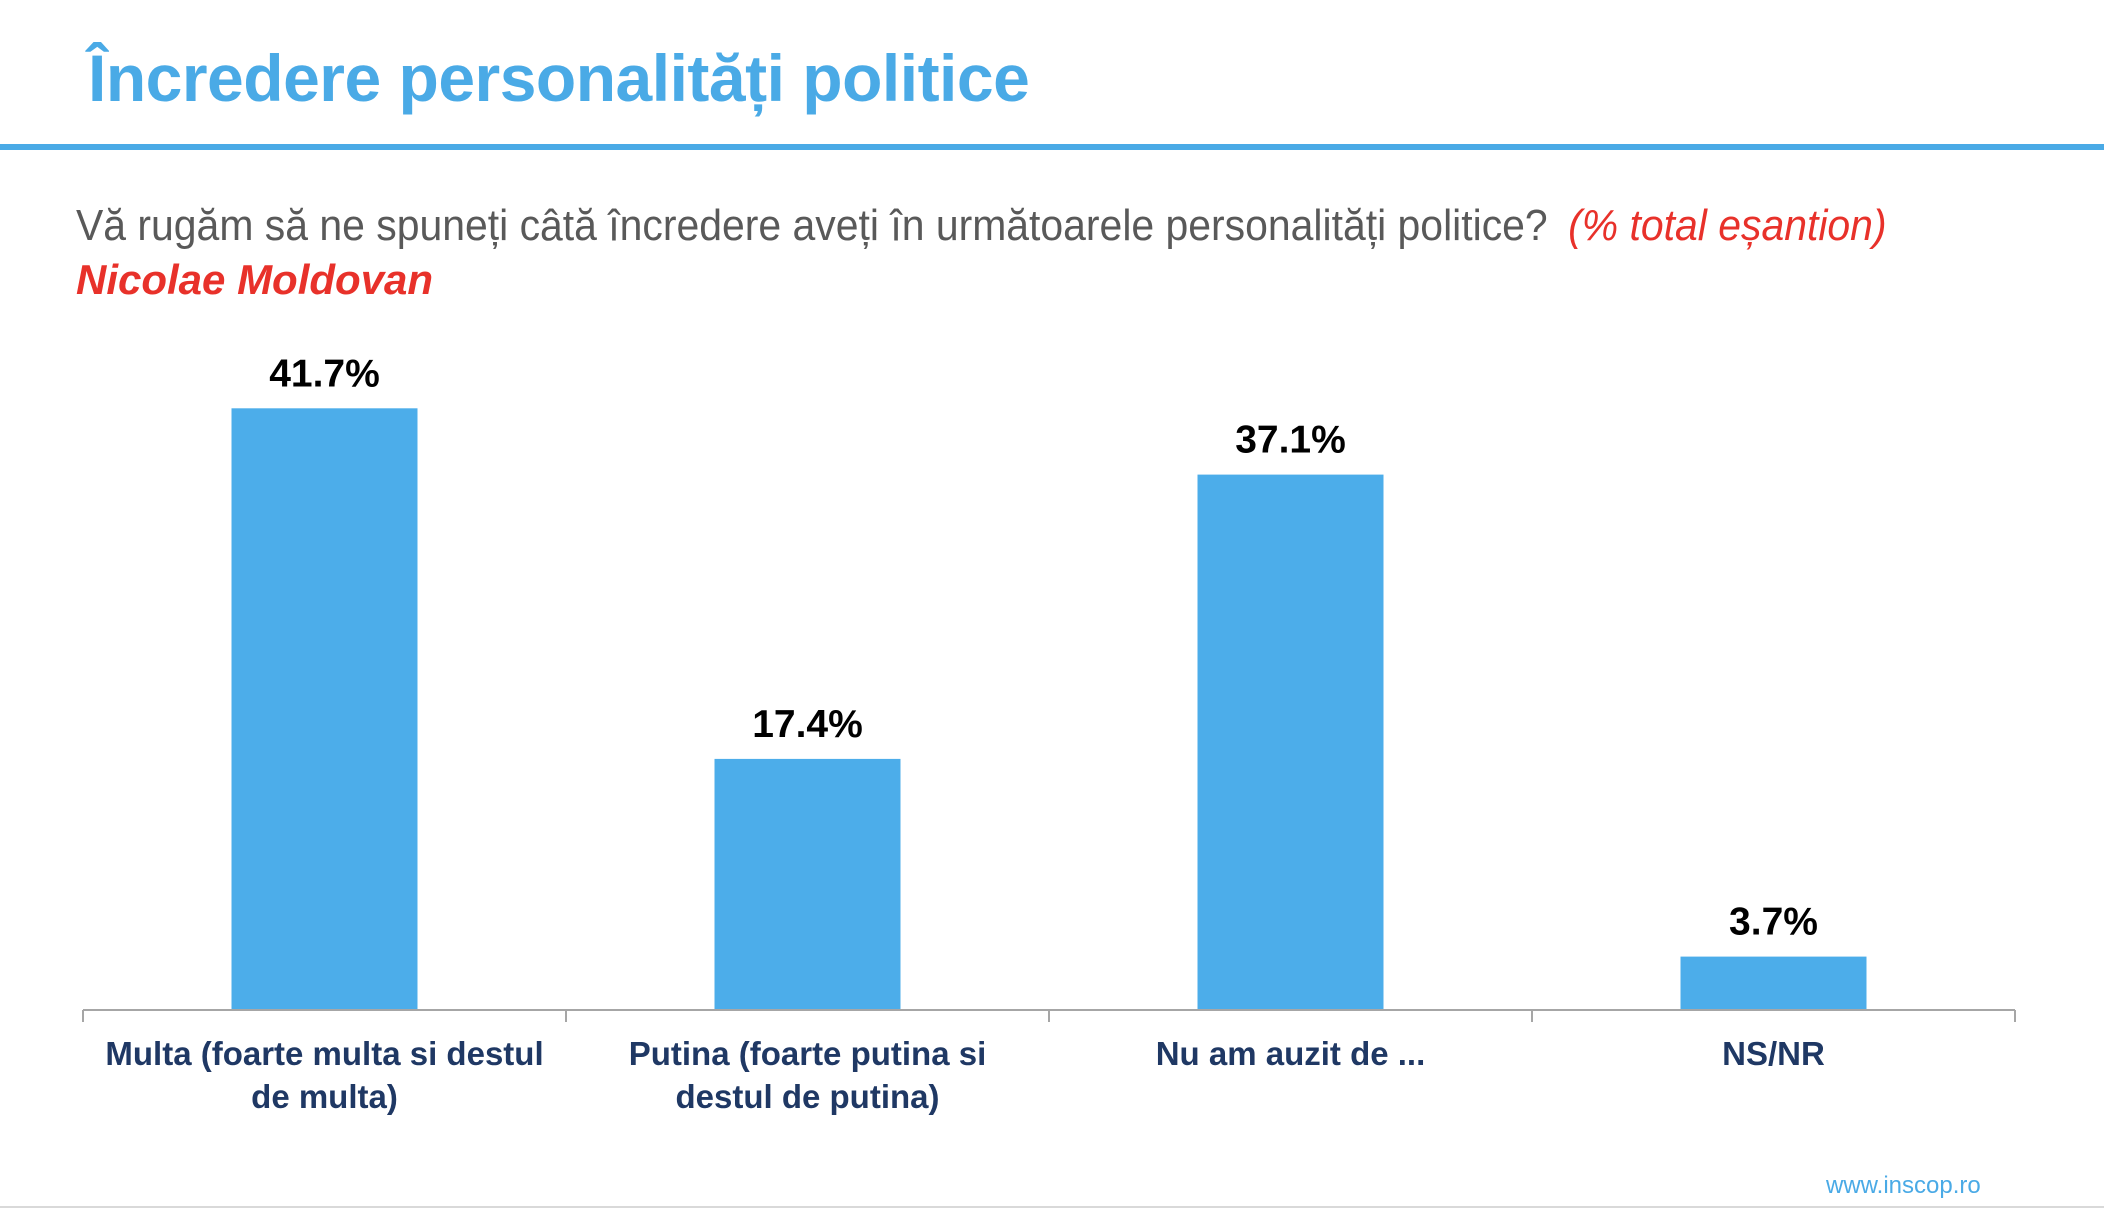  What do you see at coordinates (1052, 1207) in the screenshot?
I see `bottom-divider` at bounding box center [1052, 1207].